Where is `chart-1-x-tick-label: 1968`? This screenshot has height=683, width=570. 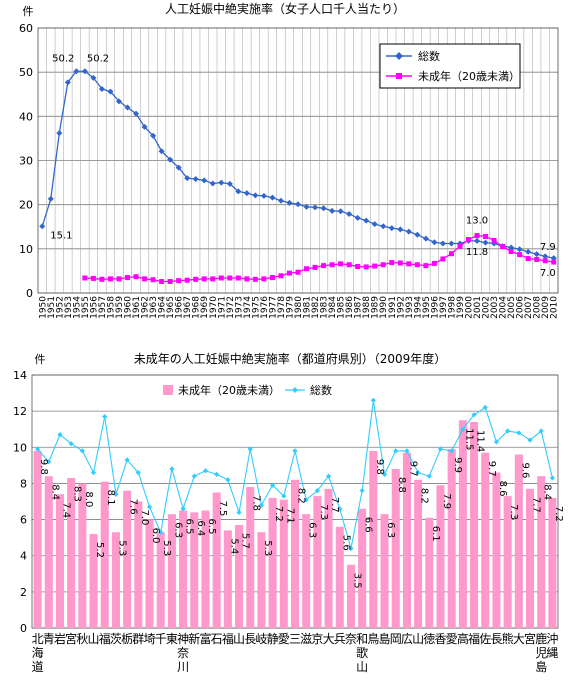
chart-1-x-tick-label: 1968 is located at coordinates (197, 307).